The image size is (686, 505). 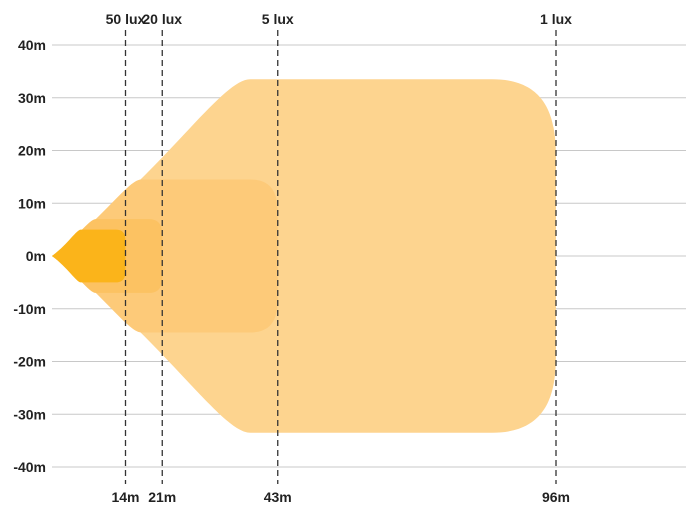 I want to click on distance-label: 21m, so click(x=162, y=497).